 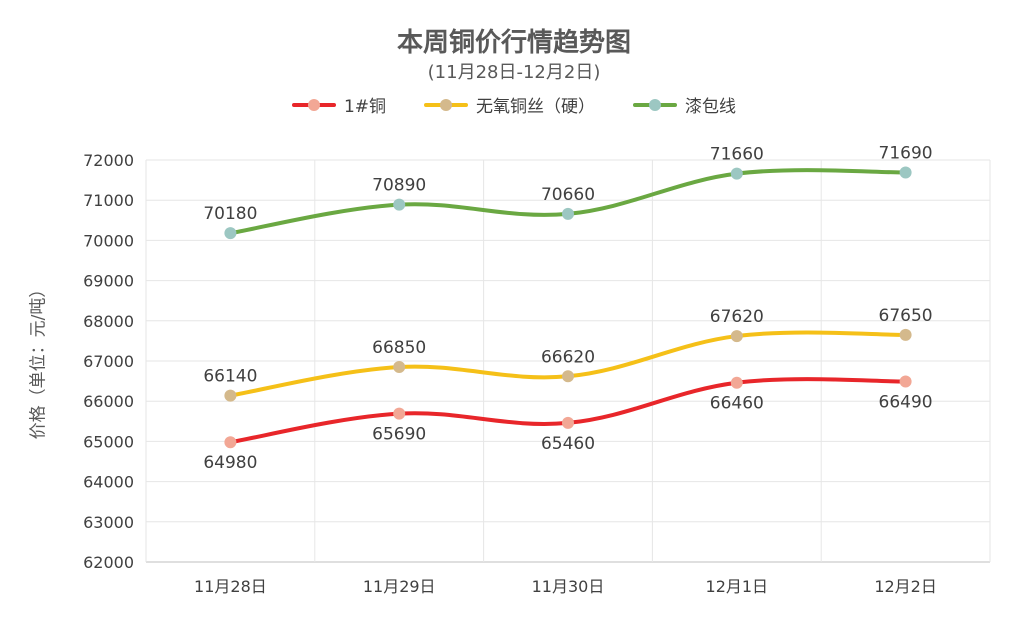 I want to click on y-tick-label: 64000, so click(x=108, y=482).